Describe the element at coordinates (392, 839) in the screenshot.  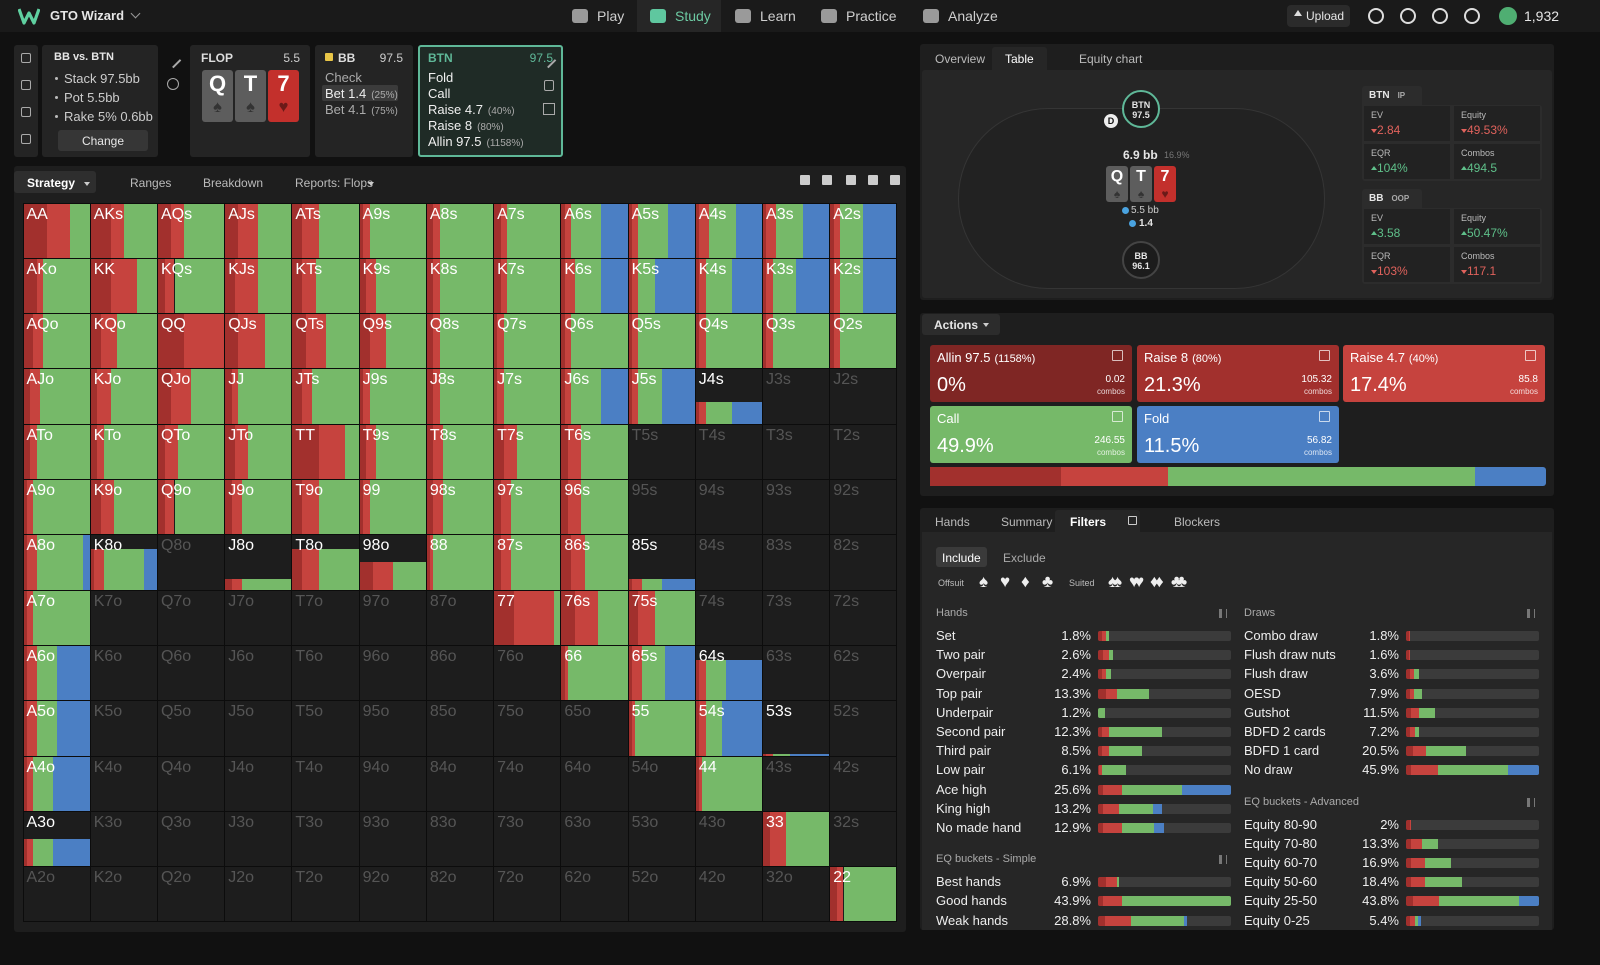
I see `hand-cell: 93o` at that location.